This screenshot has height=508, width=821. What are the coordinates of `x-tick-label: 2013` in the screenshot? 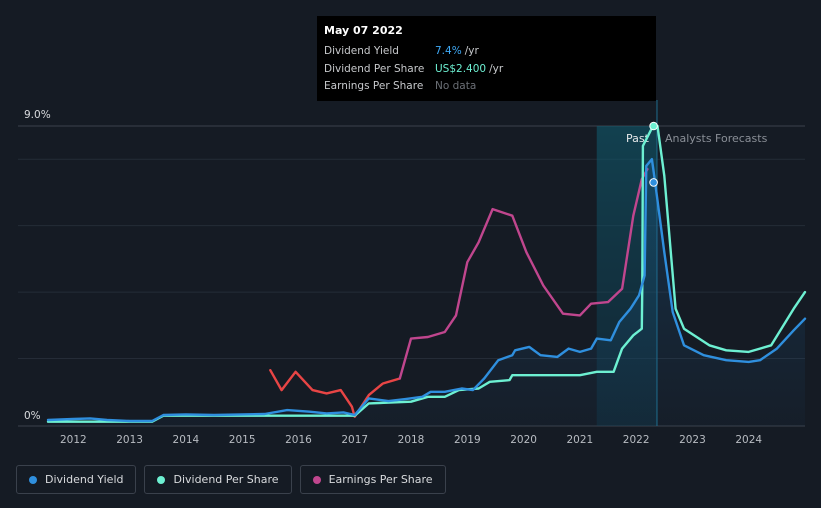 It's located at (129, 440).